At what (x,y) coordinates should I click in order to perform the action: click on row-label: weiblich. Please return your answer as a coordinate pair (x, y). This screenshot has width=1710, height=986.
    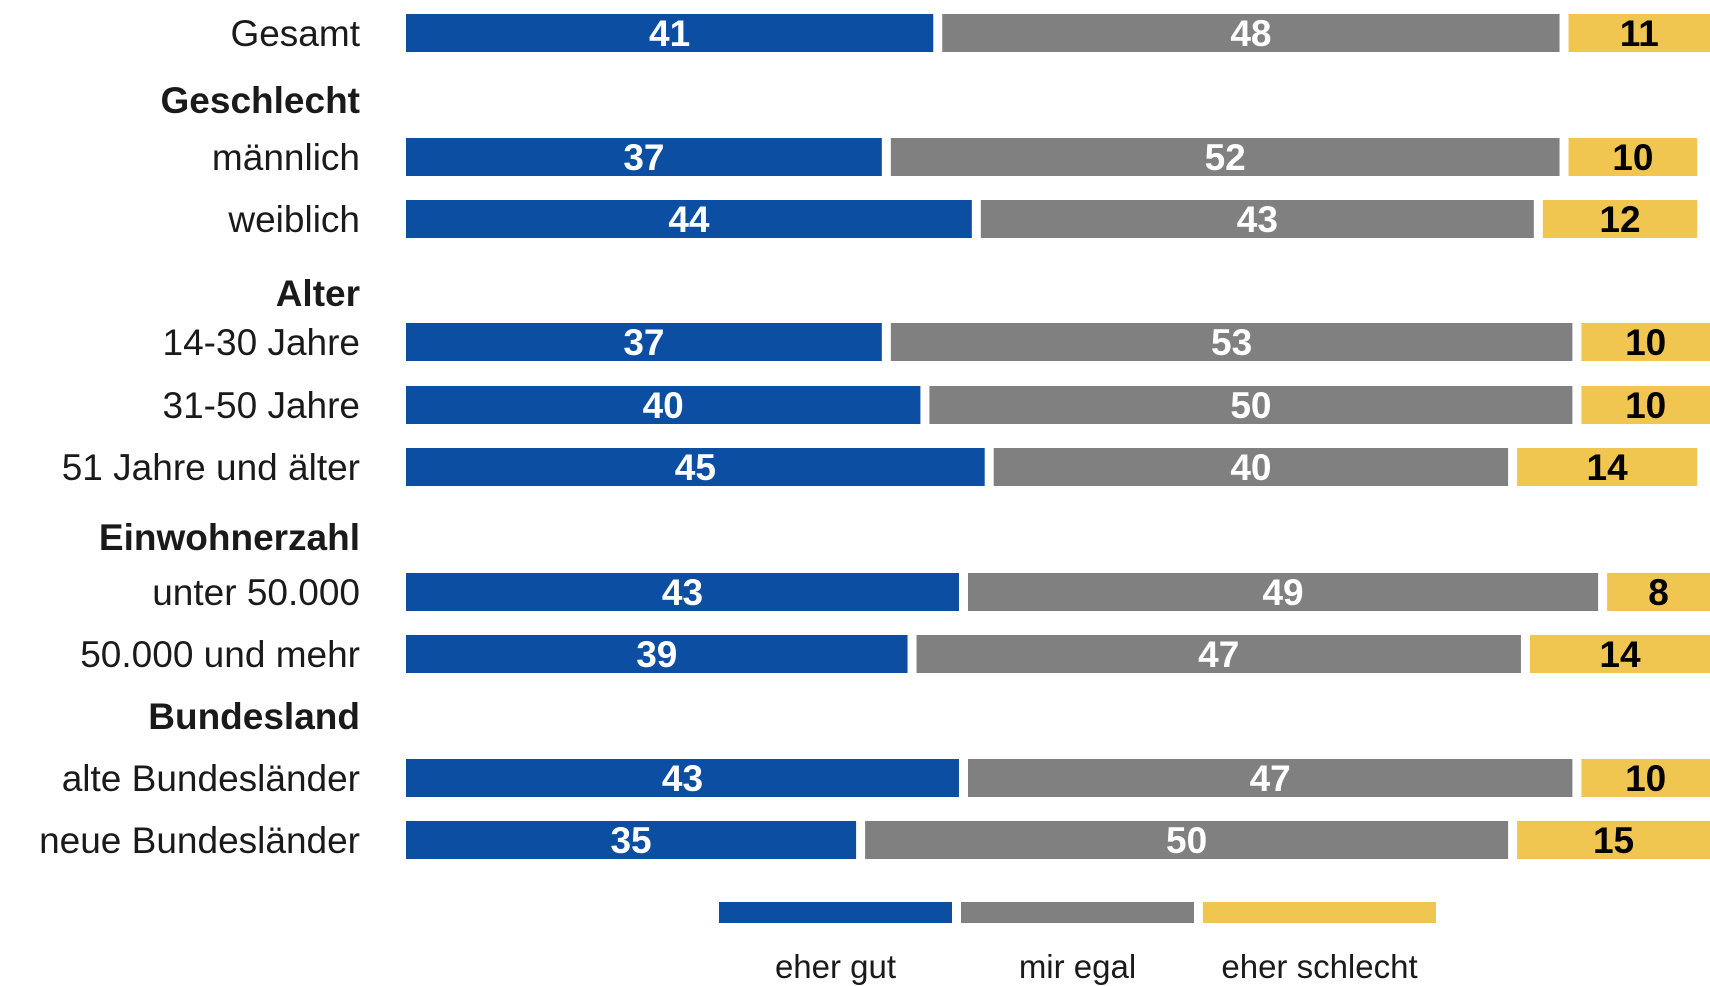
    Looking at the image, I should click on (293, 219).